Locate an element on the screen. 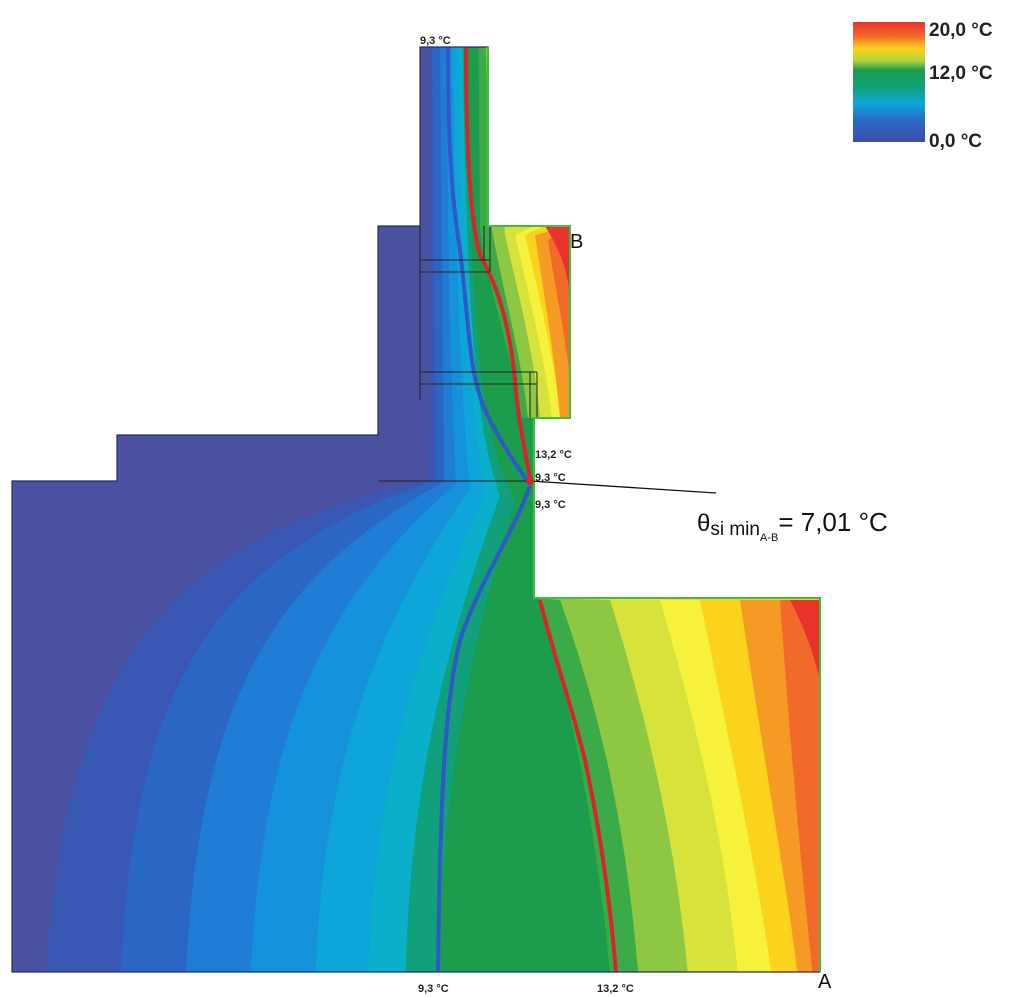  min-temp-annotation: θsi minA-B= 7,01 °C is located at coordinates (792, 525).